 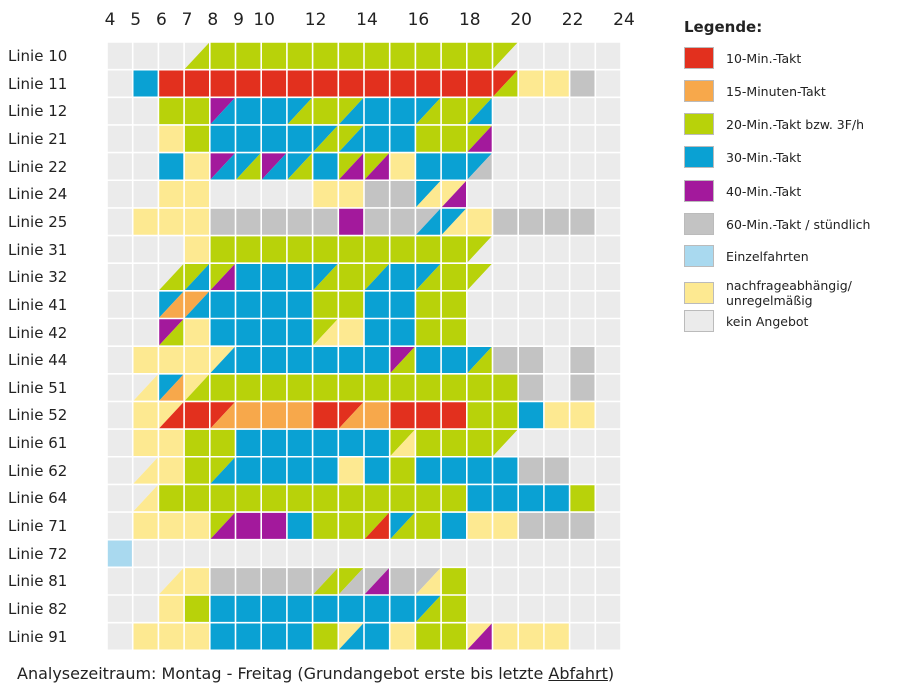 What do you see at coordinates (38, 221) in the screenshot?
I see `line-label: Linie 25` at bounding box center [38, 221].